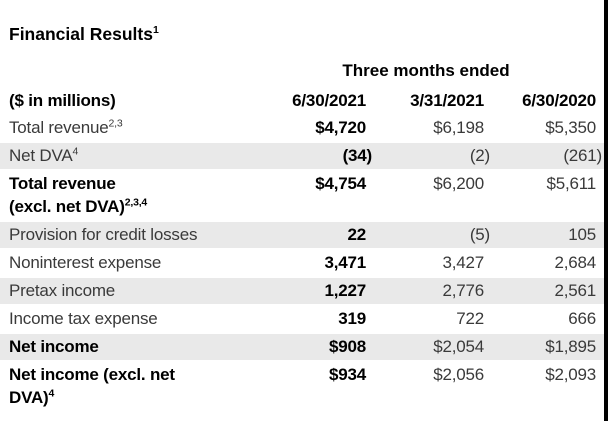 This screenshot has height=421, width=612. Describe the element at coordinates (479, 234) in the screenshot. I see `cell-value: (5)` at that location.